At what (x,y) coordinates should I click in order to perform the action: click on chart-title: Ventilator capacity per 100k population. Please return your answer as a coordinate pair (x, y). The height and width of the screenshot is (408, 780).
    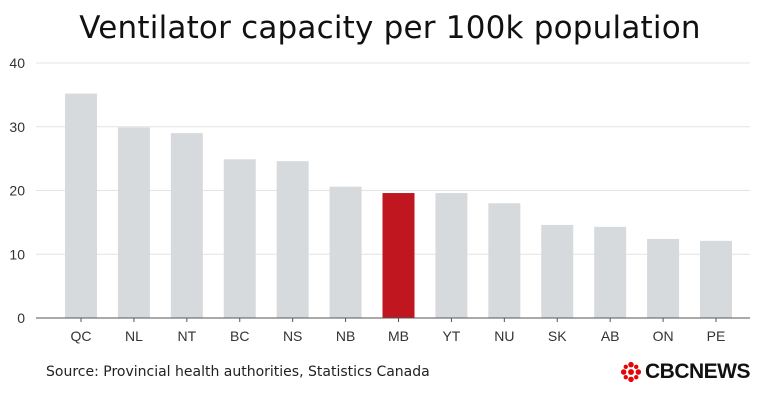
    Looking at the image, I should click on (390, 28).